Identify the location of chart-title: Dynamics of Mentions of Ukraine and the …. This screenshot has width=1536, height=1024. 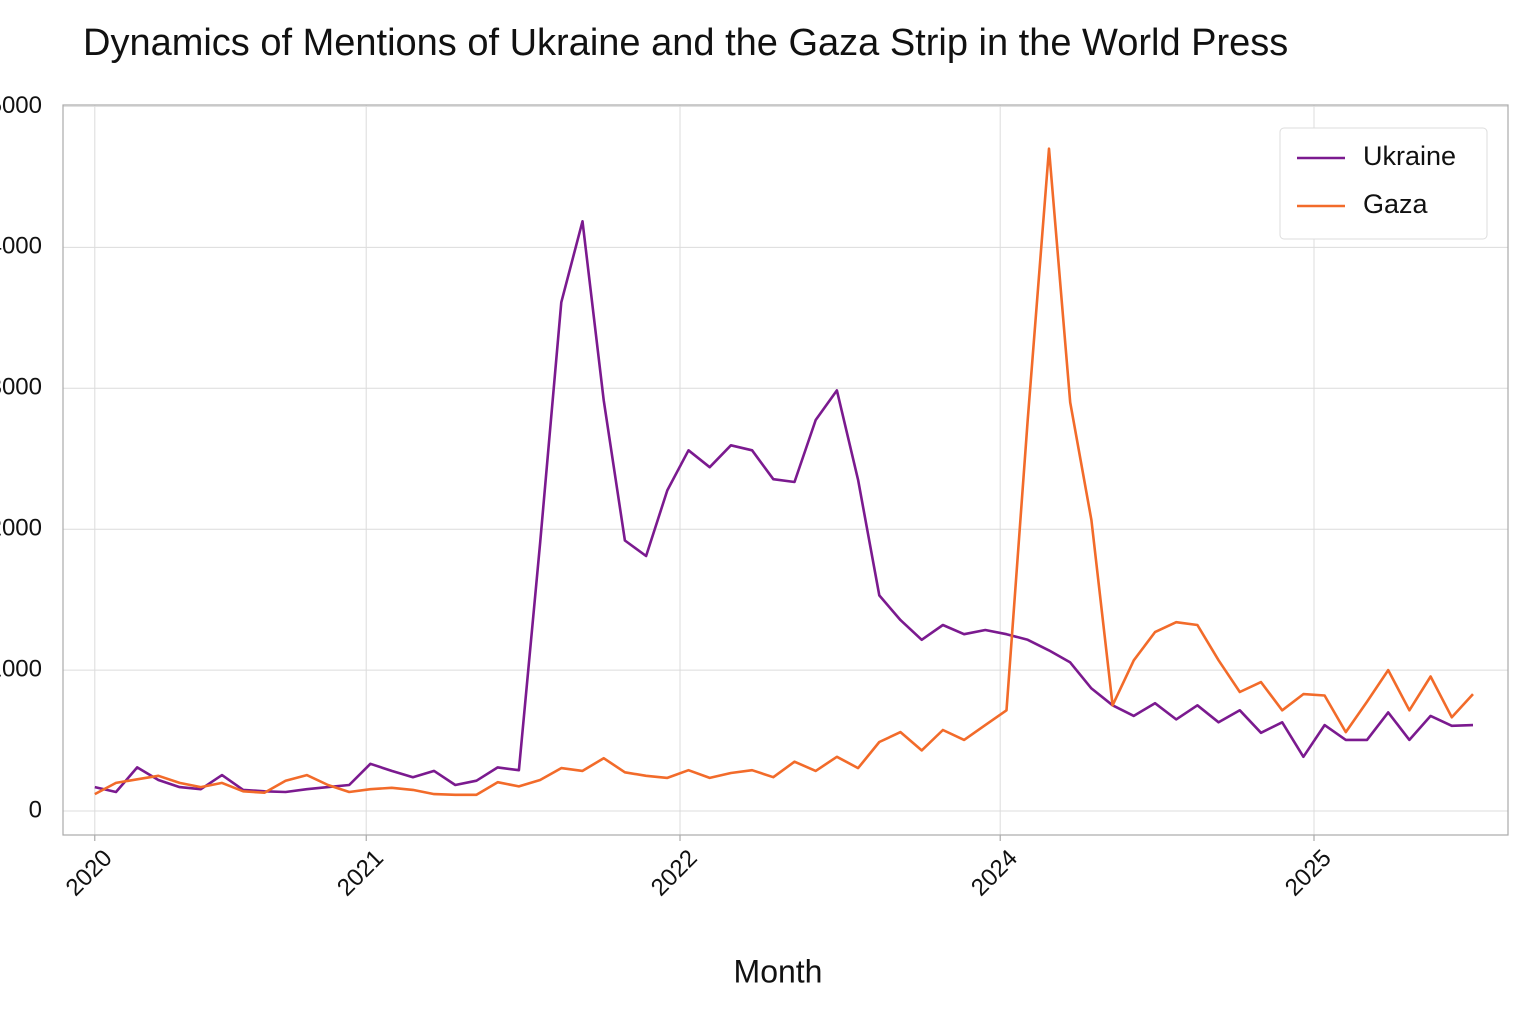
(685, 43).